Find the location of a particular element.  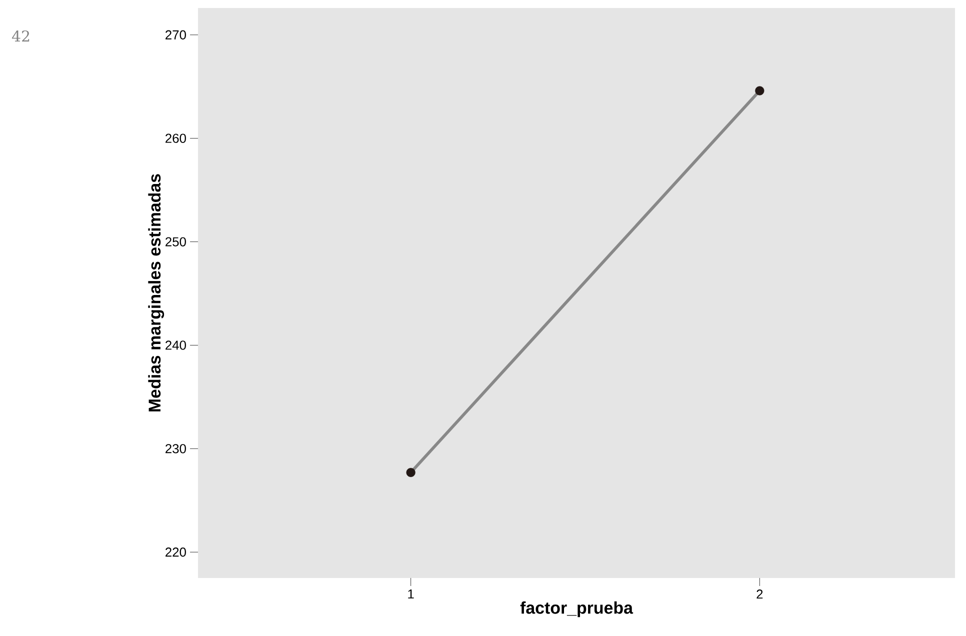

text: 42 is located at coordinates (21, 36).